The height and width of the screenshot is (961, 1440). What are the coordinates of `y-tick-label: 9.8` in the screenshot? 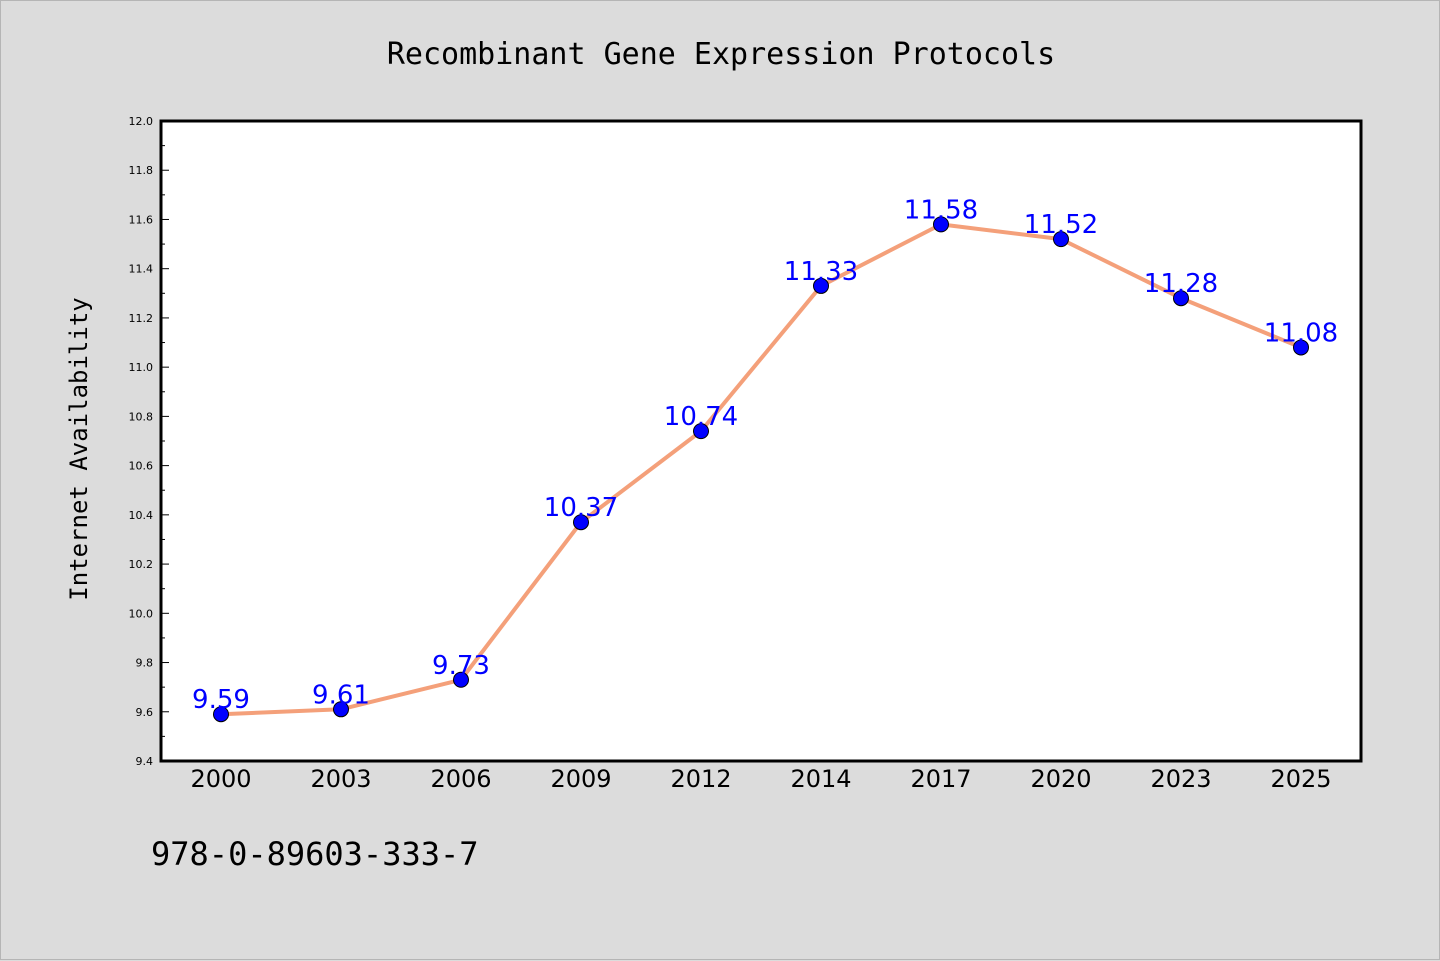 It's located at (145, 663).